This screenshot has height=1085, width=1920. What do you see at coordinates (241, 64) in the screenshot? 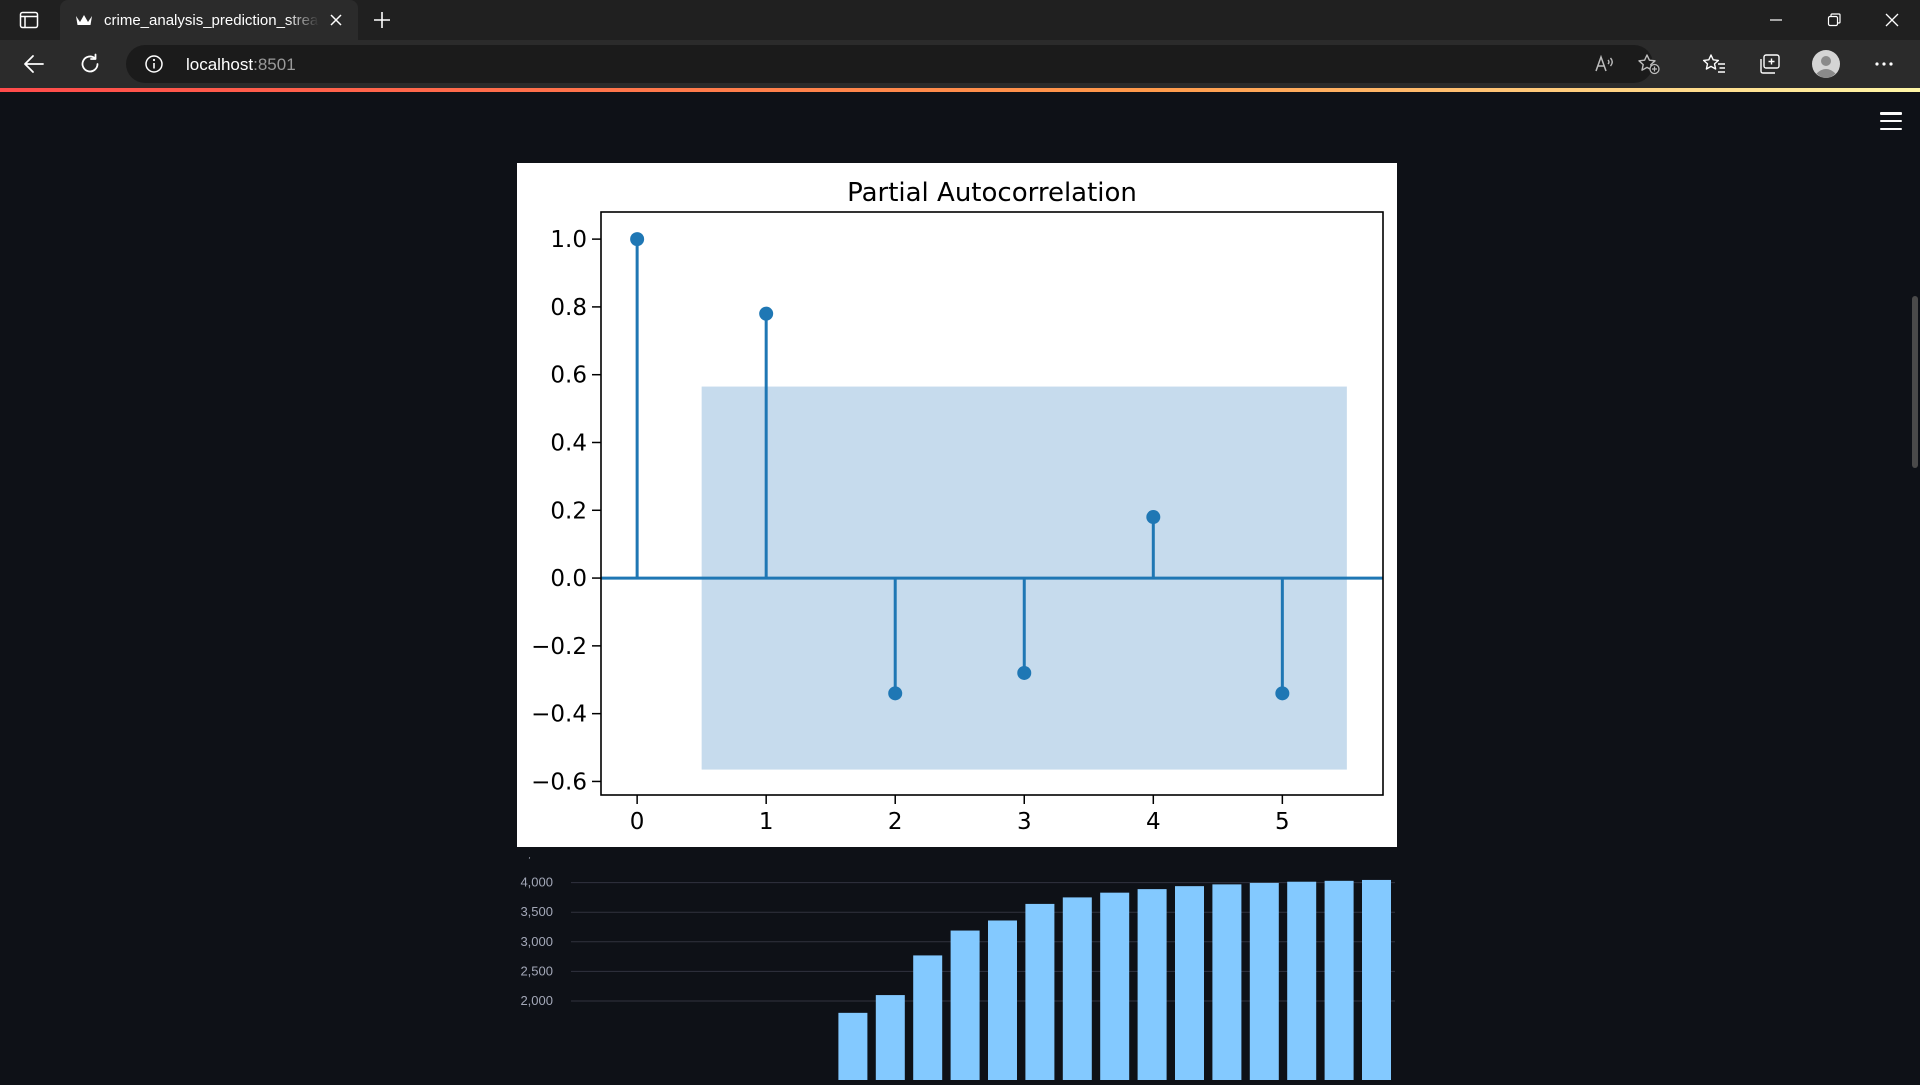
I see `url-text: localhost:8501` at bounding box center [241, 64].